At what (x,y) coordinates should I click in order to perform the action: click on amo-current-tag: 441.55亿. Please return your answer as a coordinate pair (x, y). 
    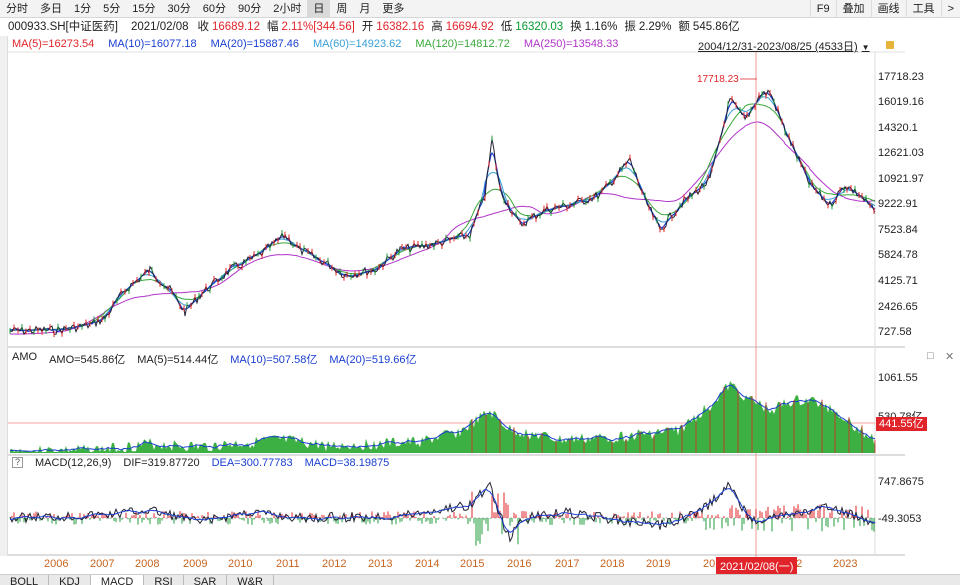
    Looking at the image, I should click on (901, 424).